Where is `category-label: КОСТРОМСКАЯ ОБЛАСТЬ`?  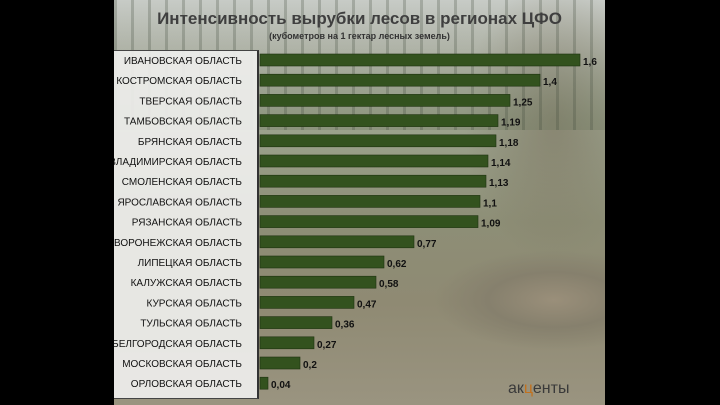 category-label: КОСТРОМСКАЯ ОБЛАСТЬ is located at coordinates (179, 81).